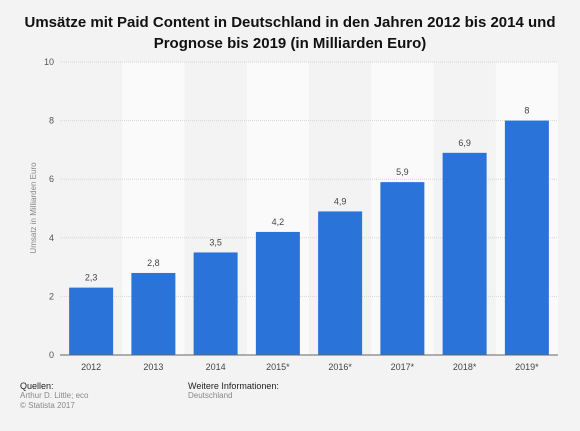 Image resolution: width=580 pixels, height=431 pixels. I want to click on info-value: Deutschland, so click(210, 395).